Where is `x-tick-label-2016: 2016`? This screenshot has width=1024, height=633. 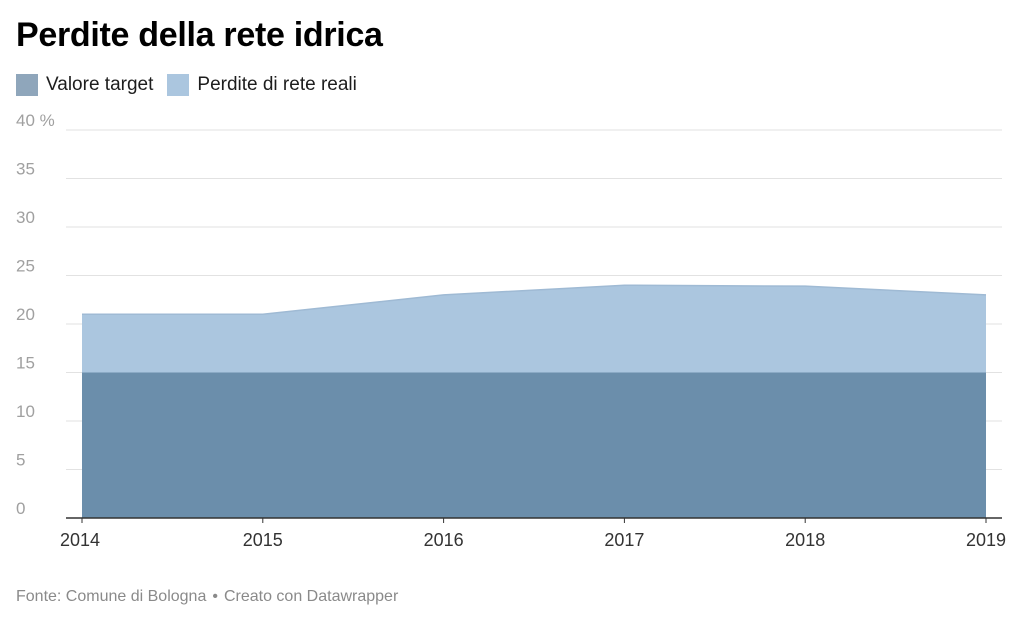
x-tick-label-2016: 2016 is located at coordinates (444, 540).